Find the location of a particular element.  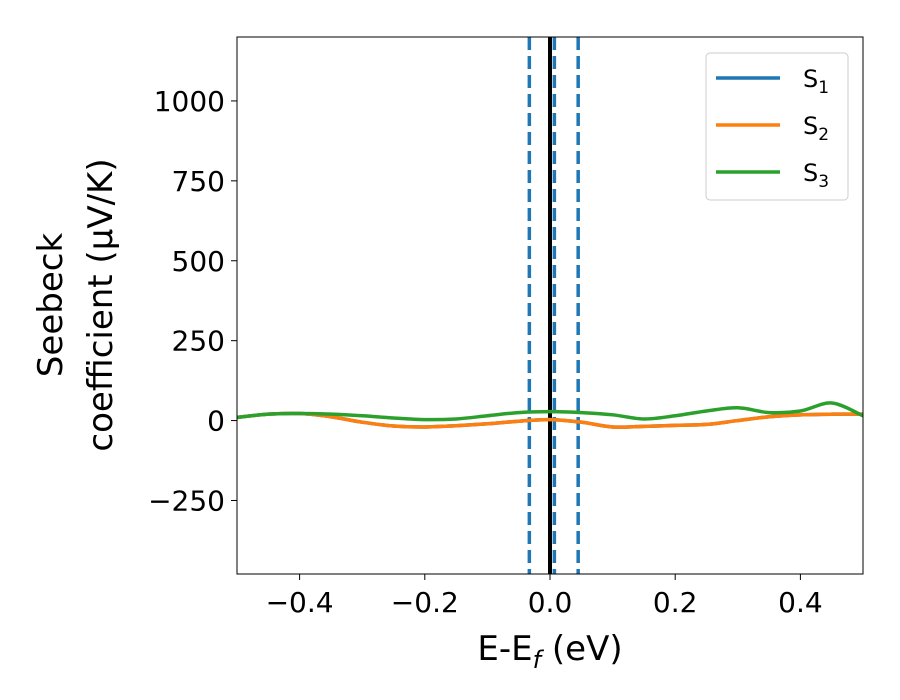

reference-lines is located at coordinates (553, 305).